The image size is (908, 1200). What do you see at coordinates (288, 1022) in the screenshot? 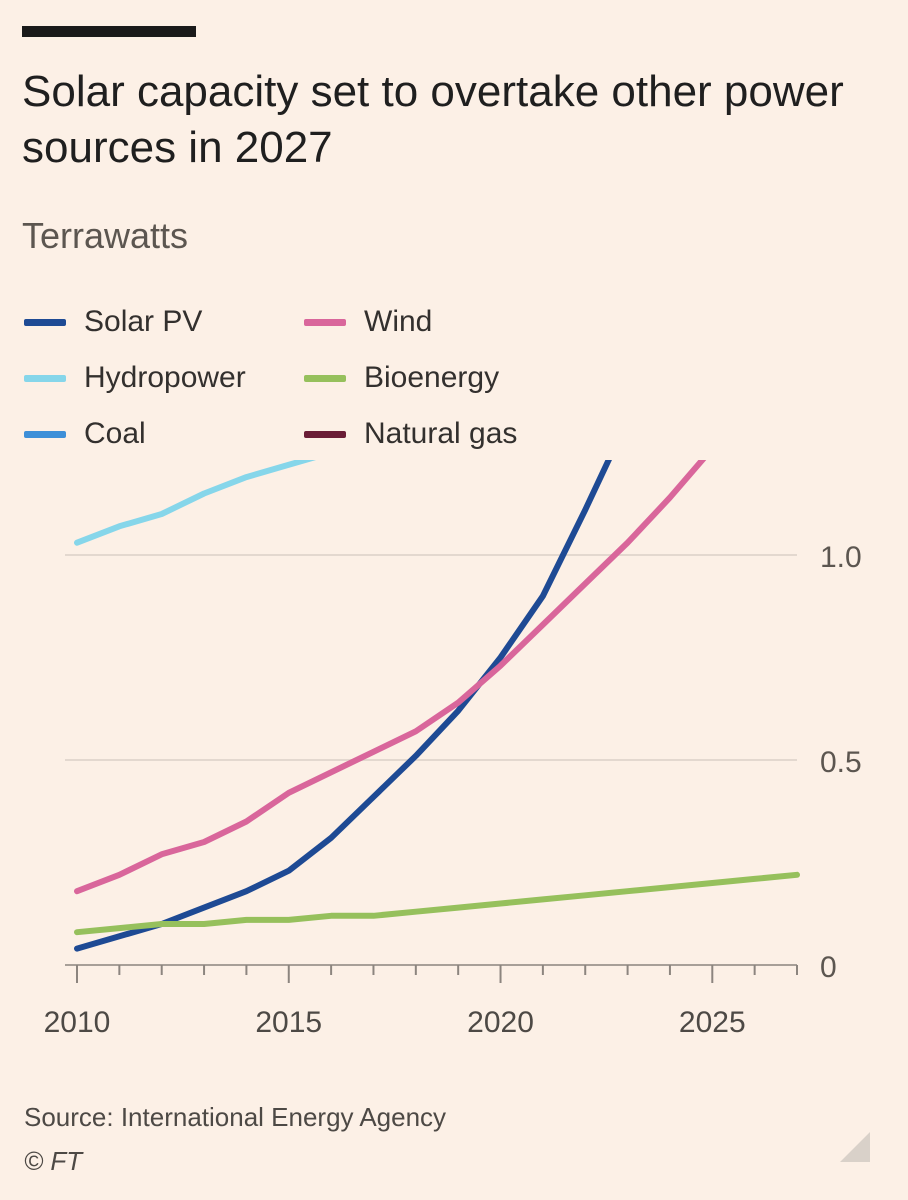
I see `x-tick-label: 2015` at bounding box center [288, 1022].